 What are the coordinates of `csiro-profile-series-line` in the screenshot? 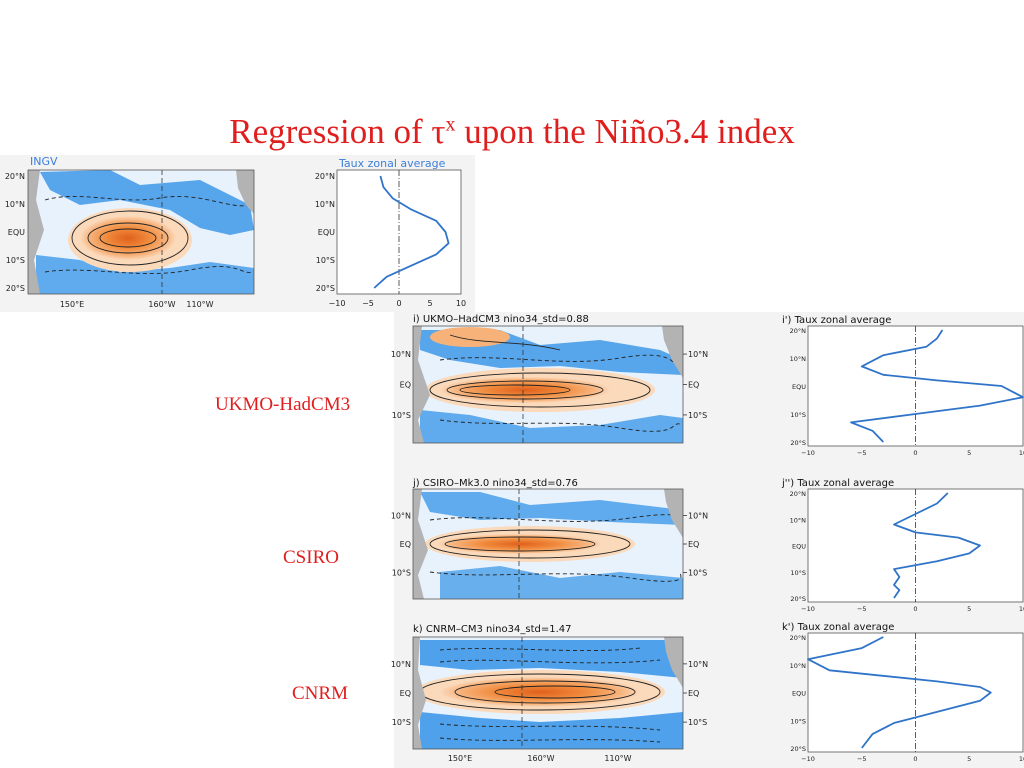 It's located at (937, 545).